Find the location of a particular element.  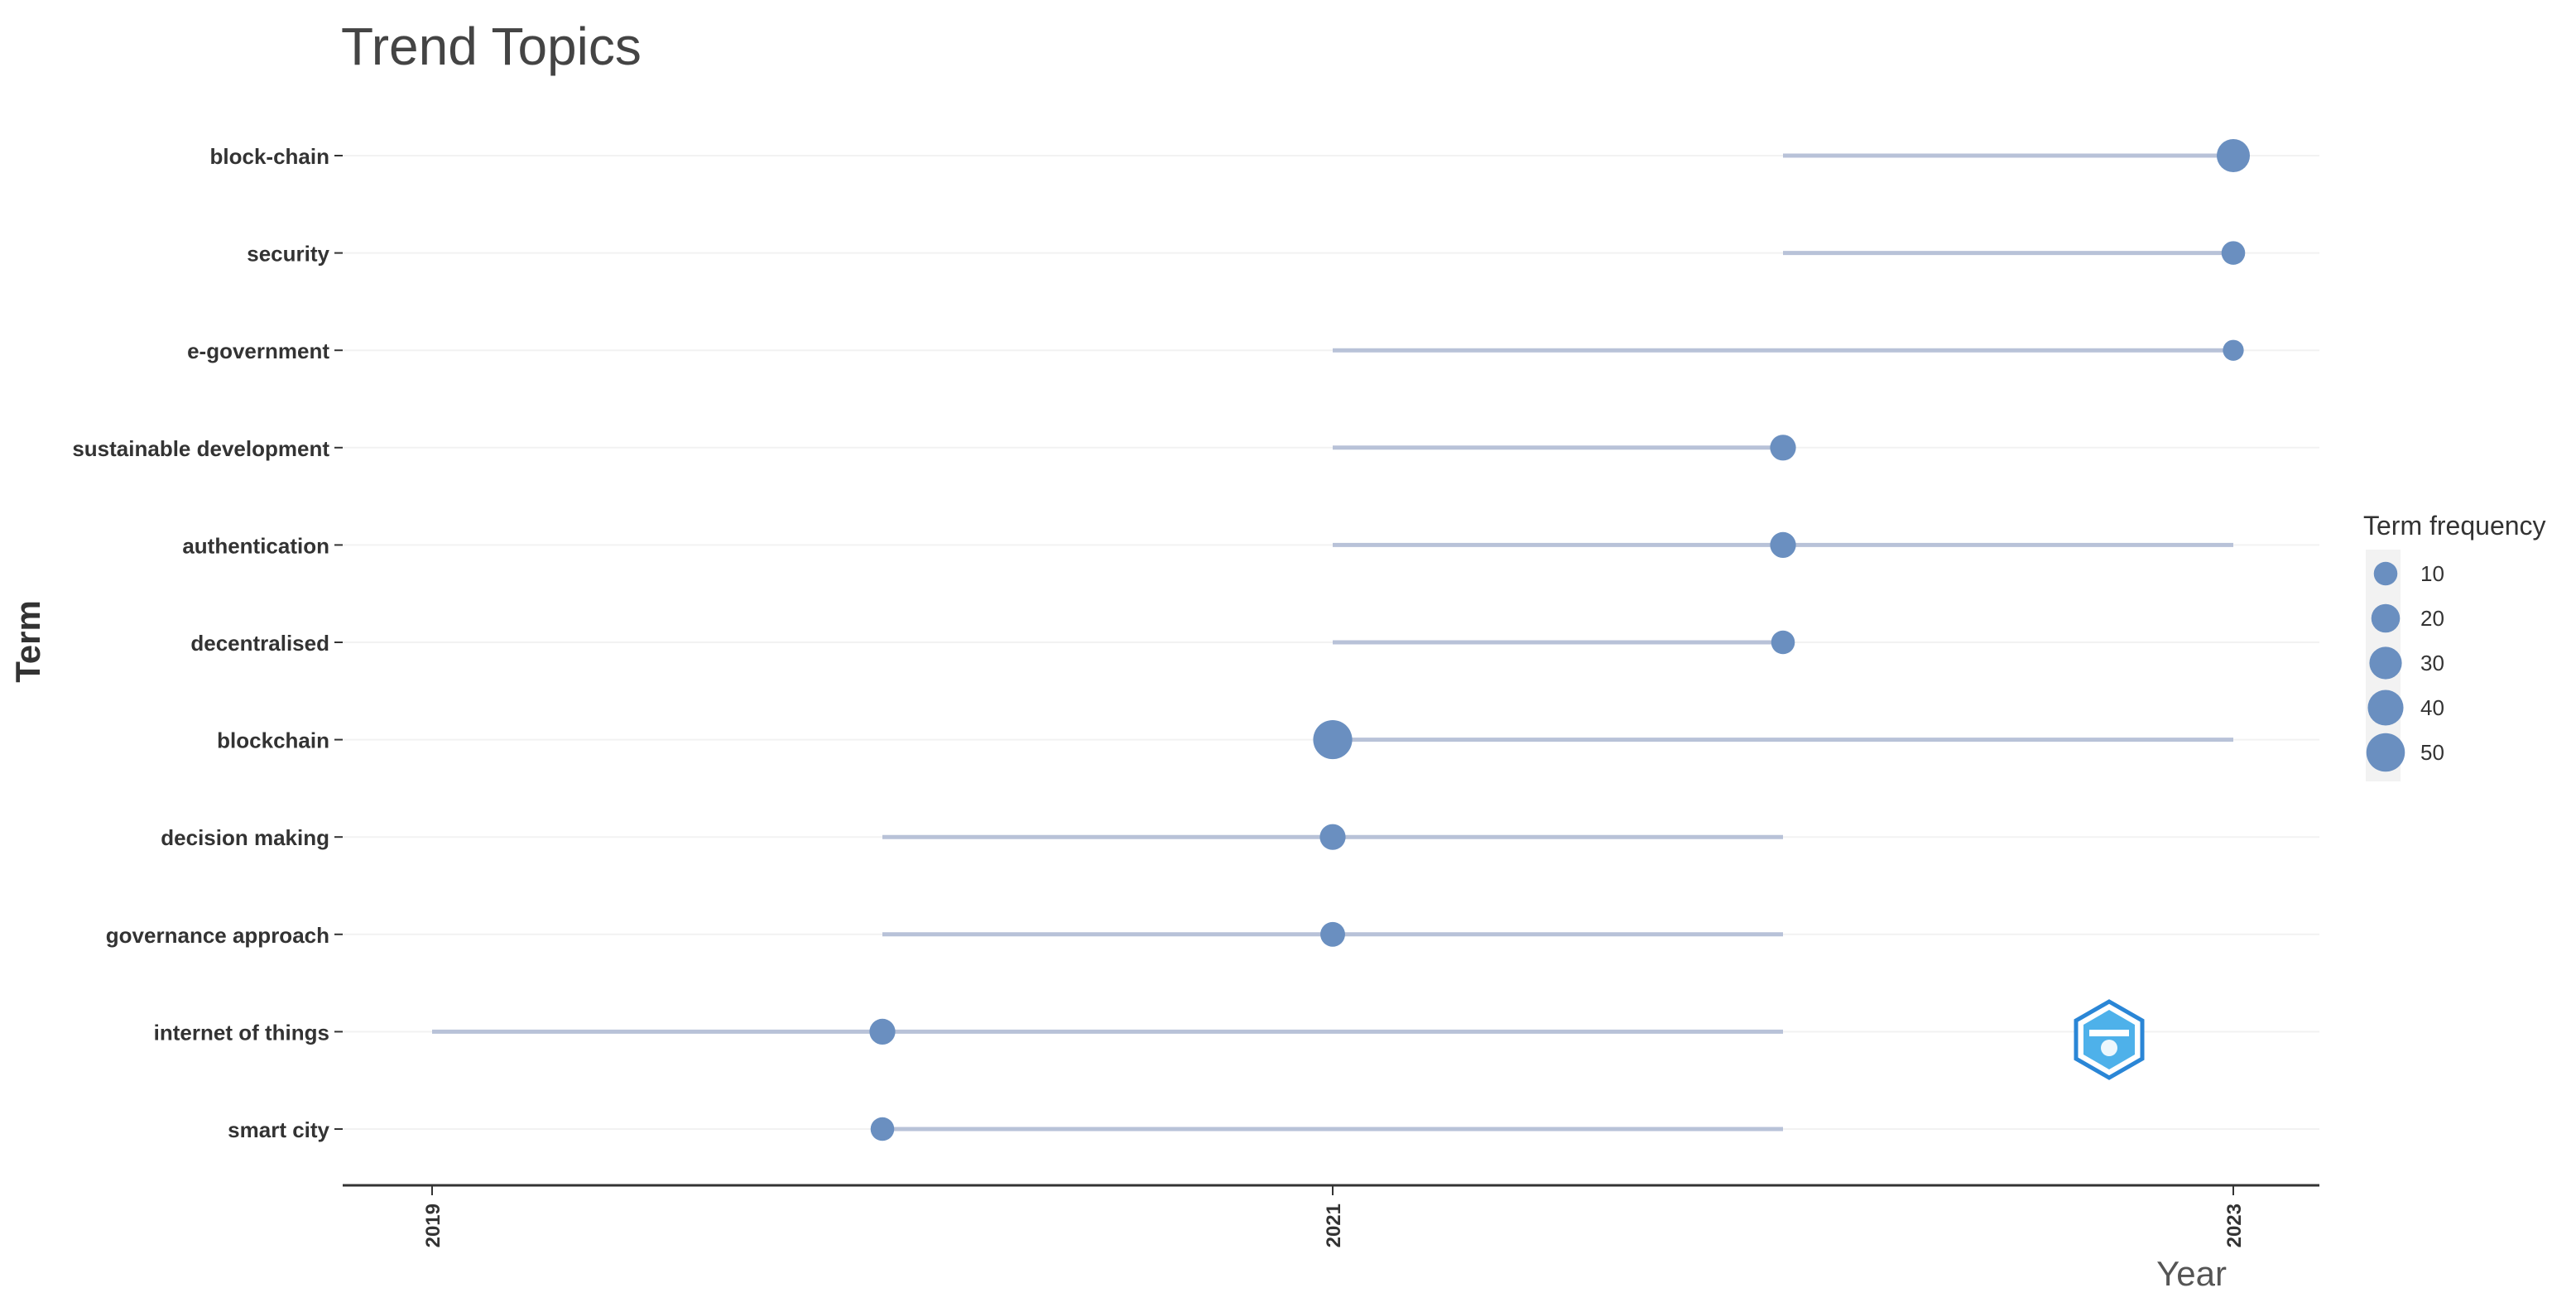

legend-title: Term frequency is located at coordinates (2454, 526).